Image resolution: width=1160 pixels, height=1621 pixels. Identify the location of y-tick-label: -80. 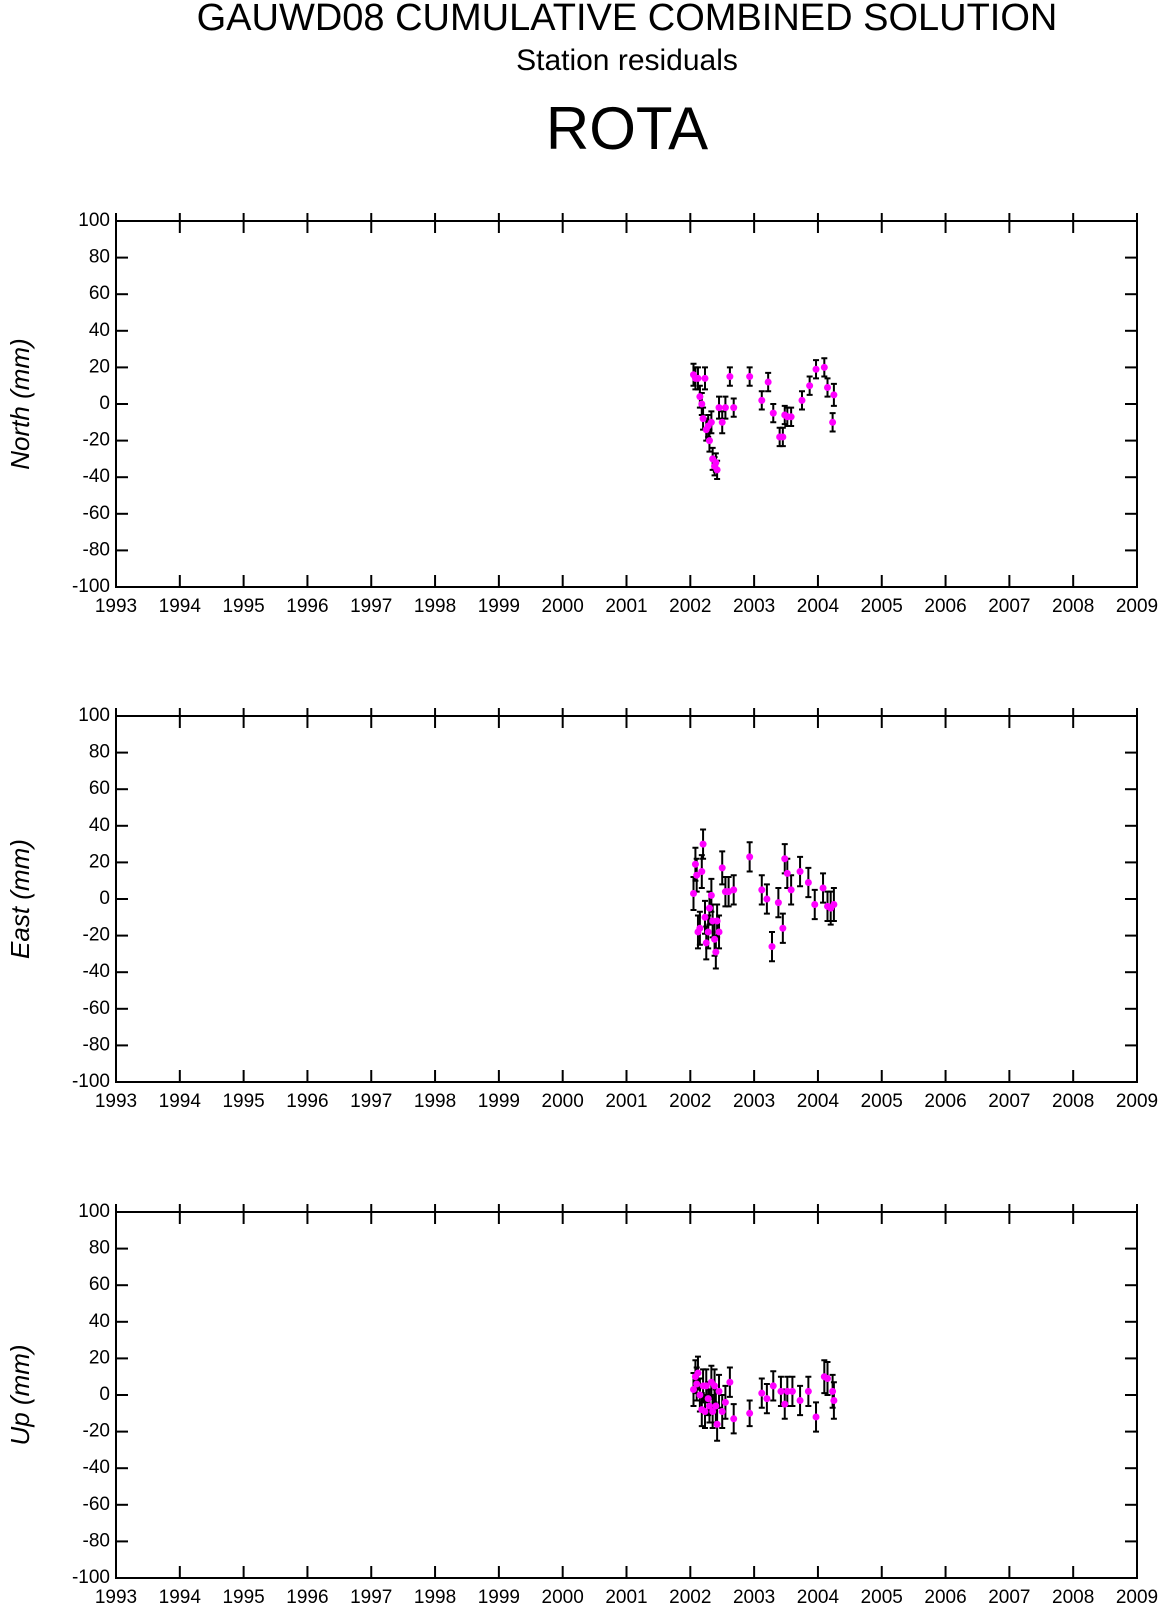
(96, 549).